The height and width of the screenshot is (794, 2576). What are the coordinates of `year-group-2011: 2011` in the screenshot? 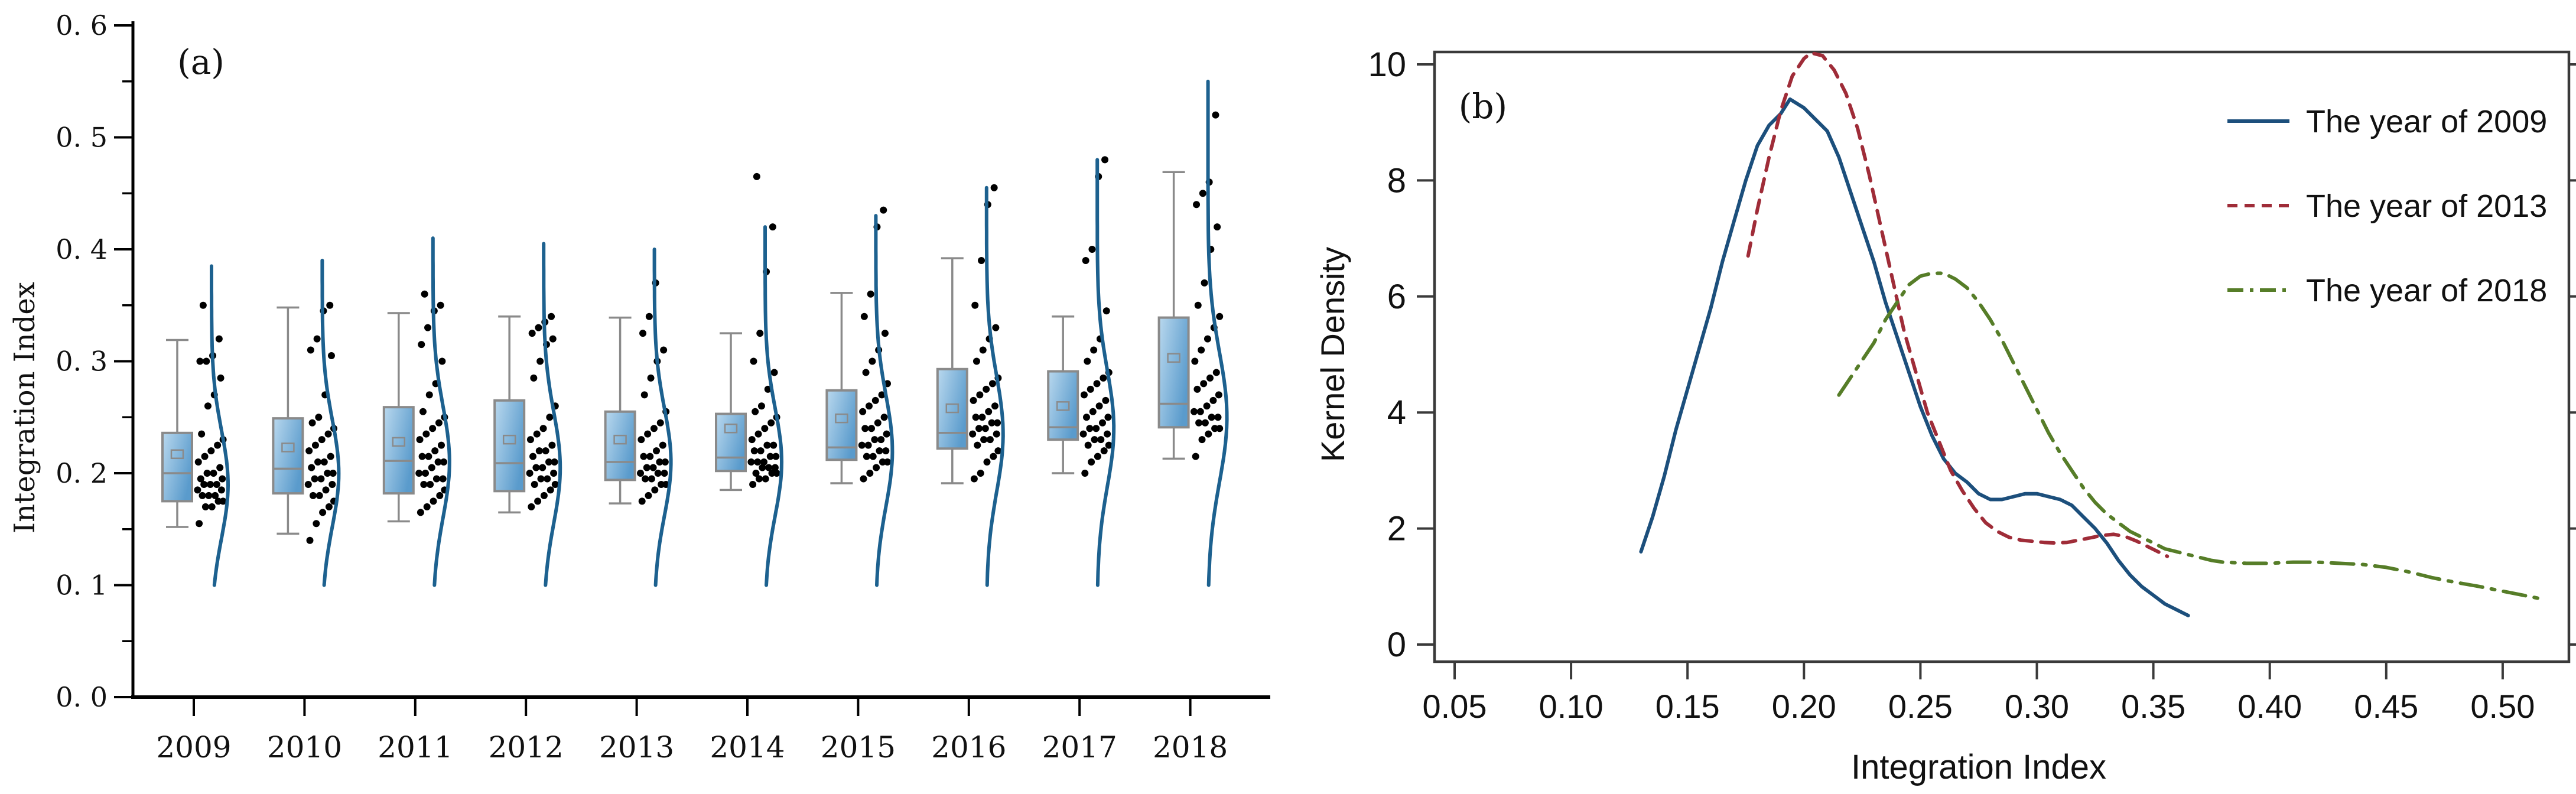 It's located at (415, 500).